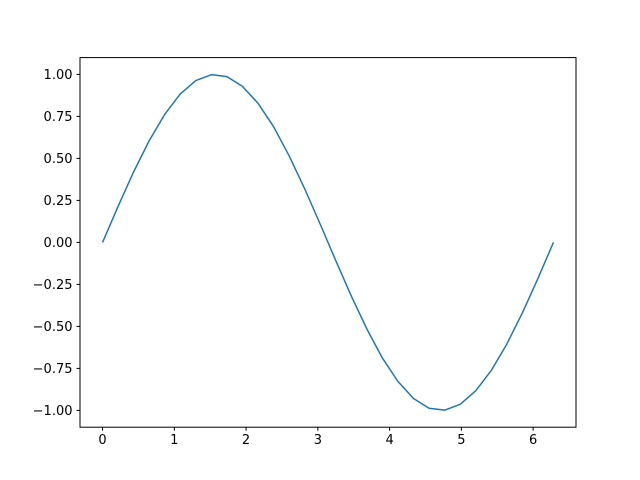  Describe the element at coordinates (58, 201) in the screenshot. I see `y-tick-label: 0.25` at that location.